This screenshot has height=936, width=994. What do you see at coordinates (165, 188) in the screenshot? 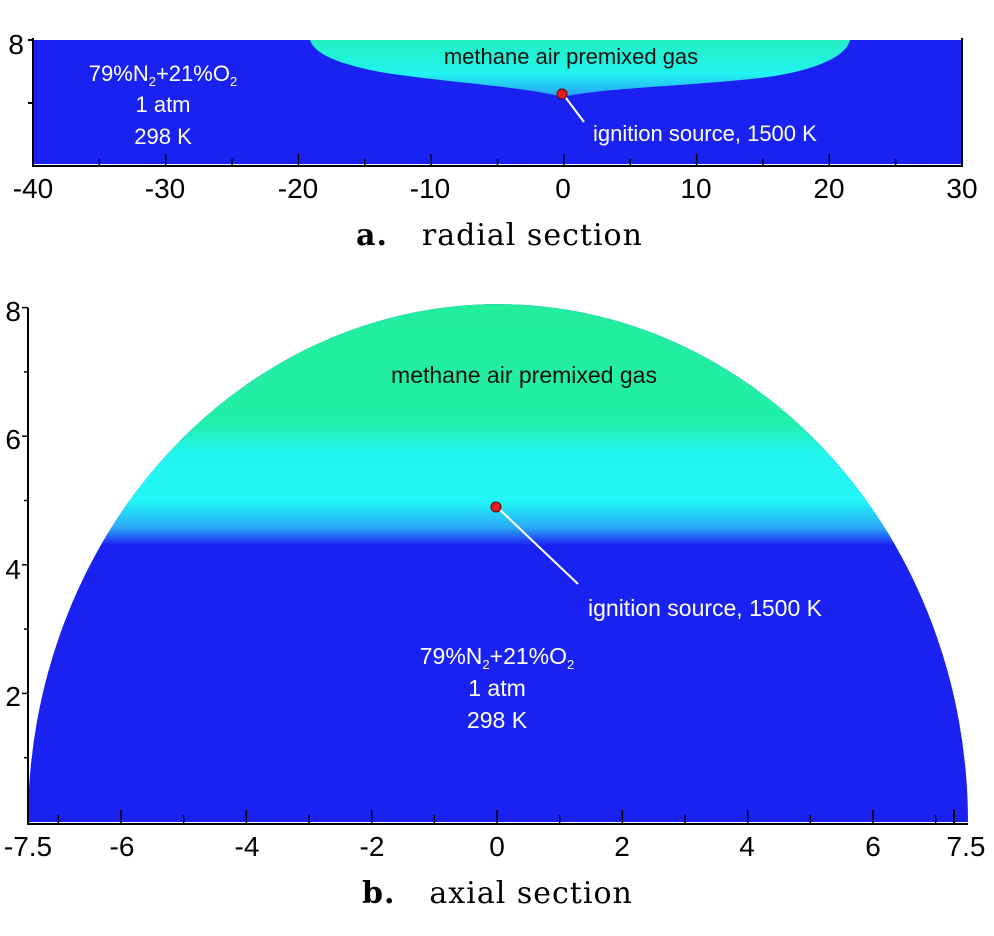
I see `panel-a-x-tick-label: -30` at bounding box center [165, 188].